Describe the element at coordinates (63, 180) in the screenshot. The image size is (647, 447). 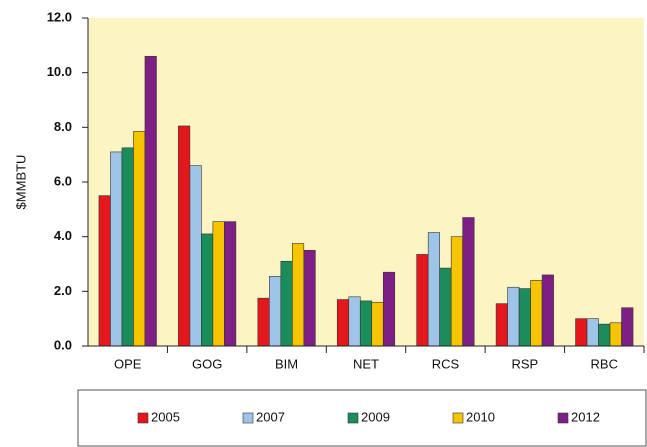
I see `y-tick-label: 6.0` at that location.